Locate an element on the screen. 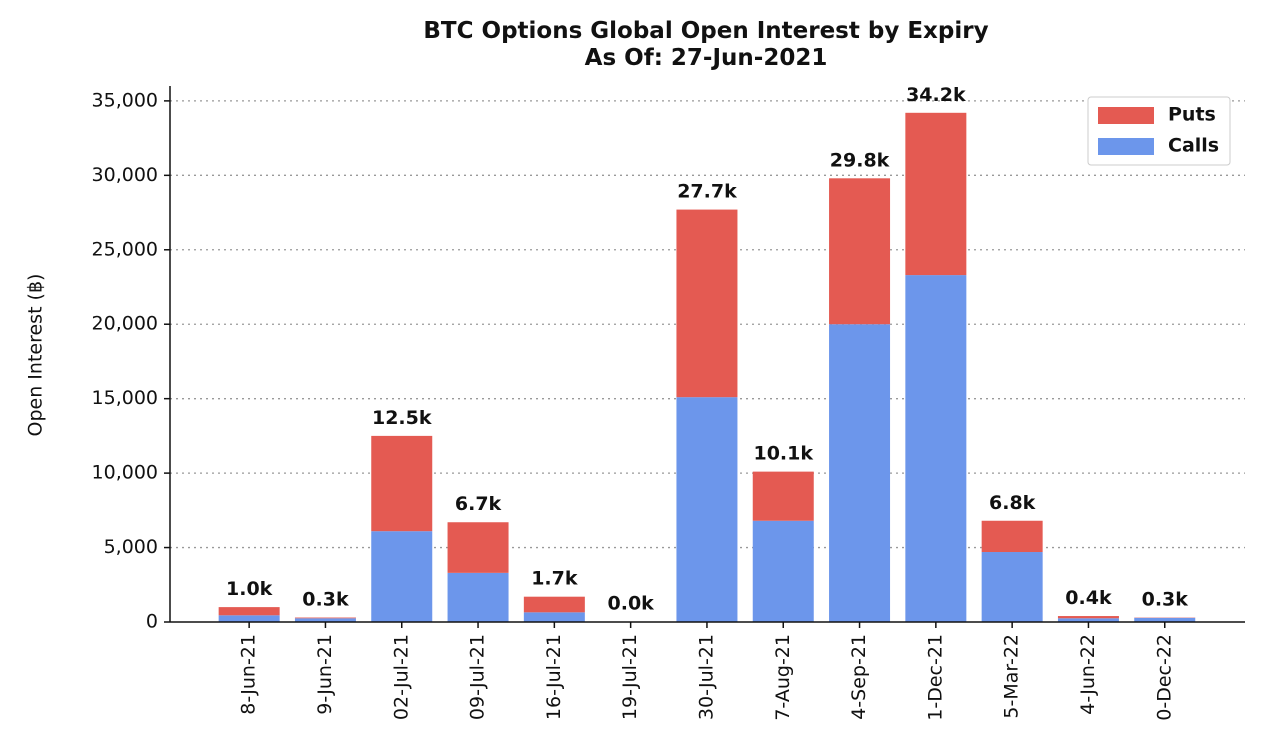 The image size is (1268, 729). y-tick-label: 15,000 is located at coordinates (125, 398).